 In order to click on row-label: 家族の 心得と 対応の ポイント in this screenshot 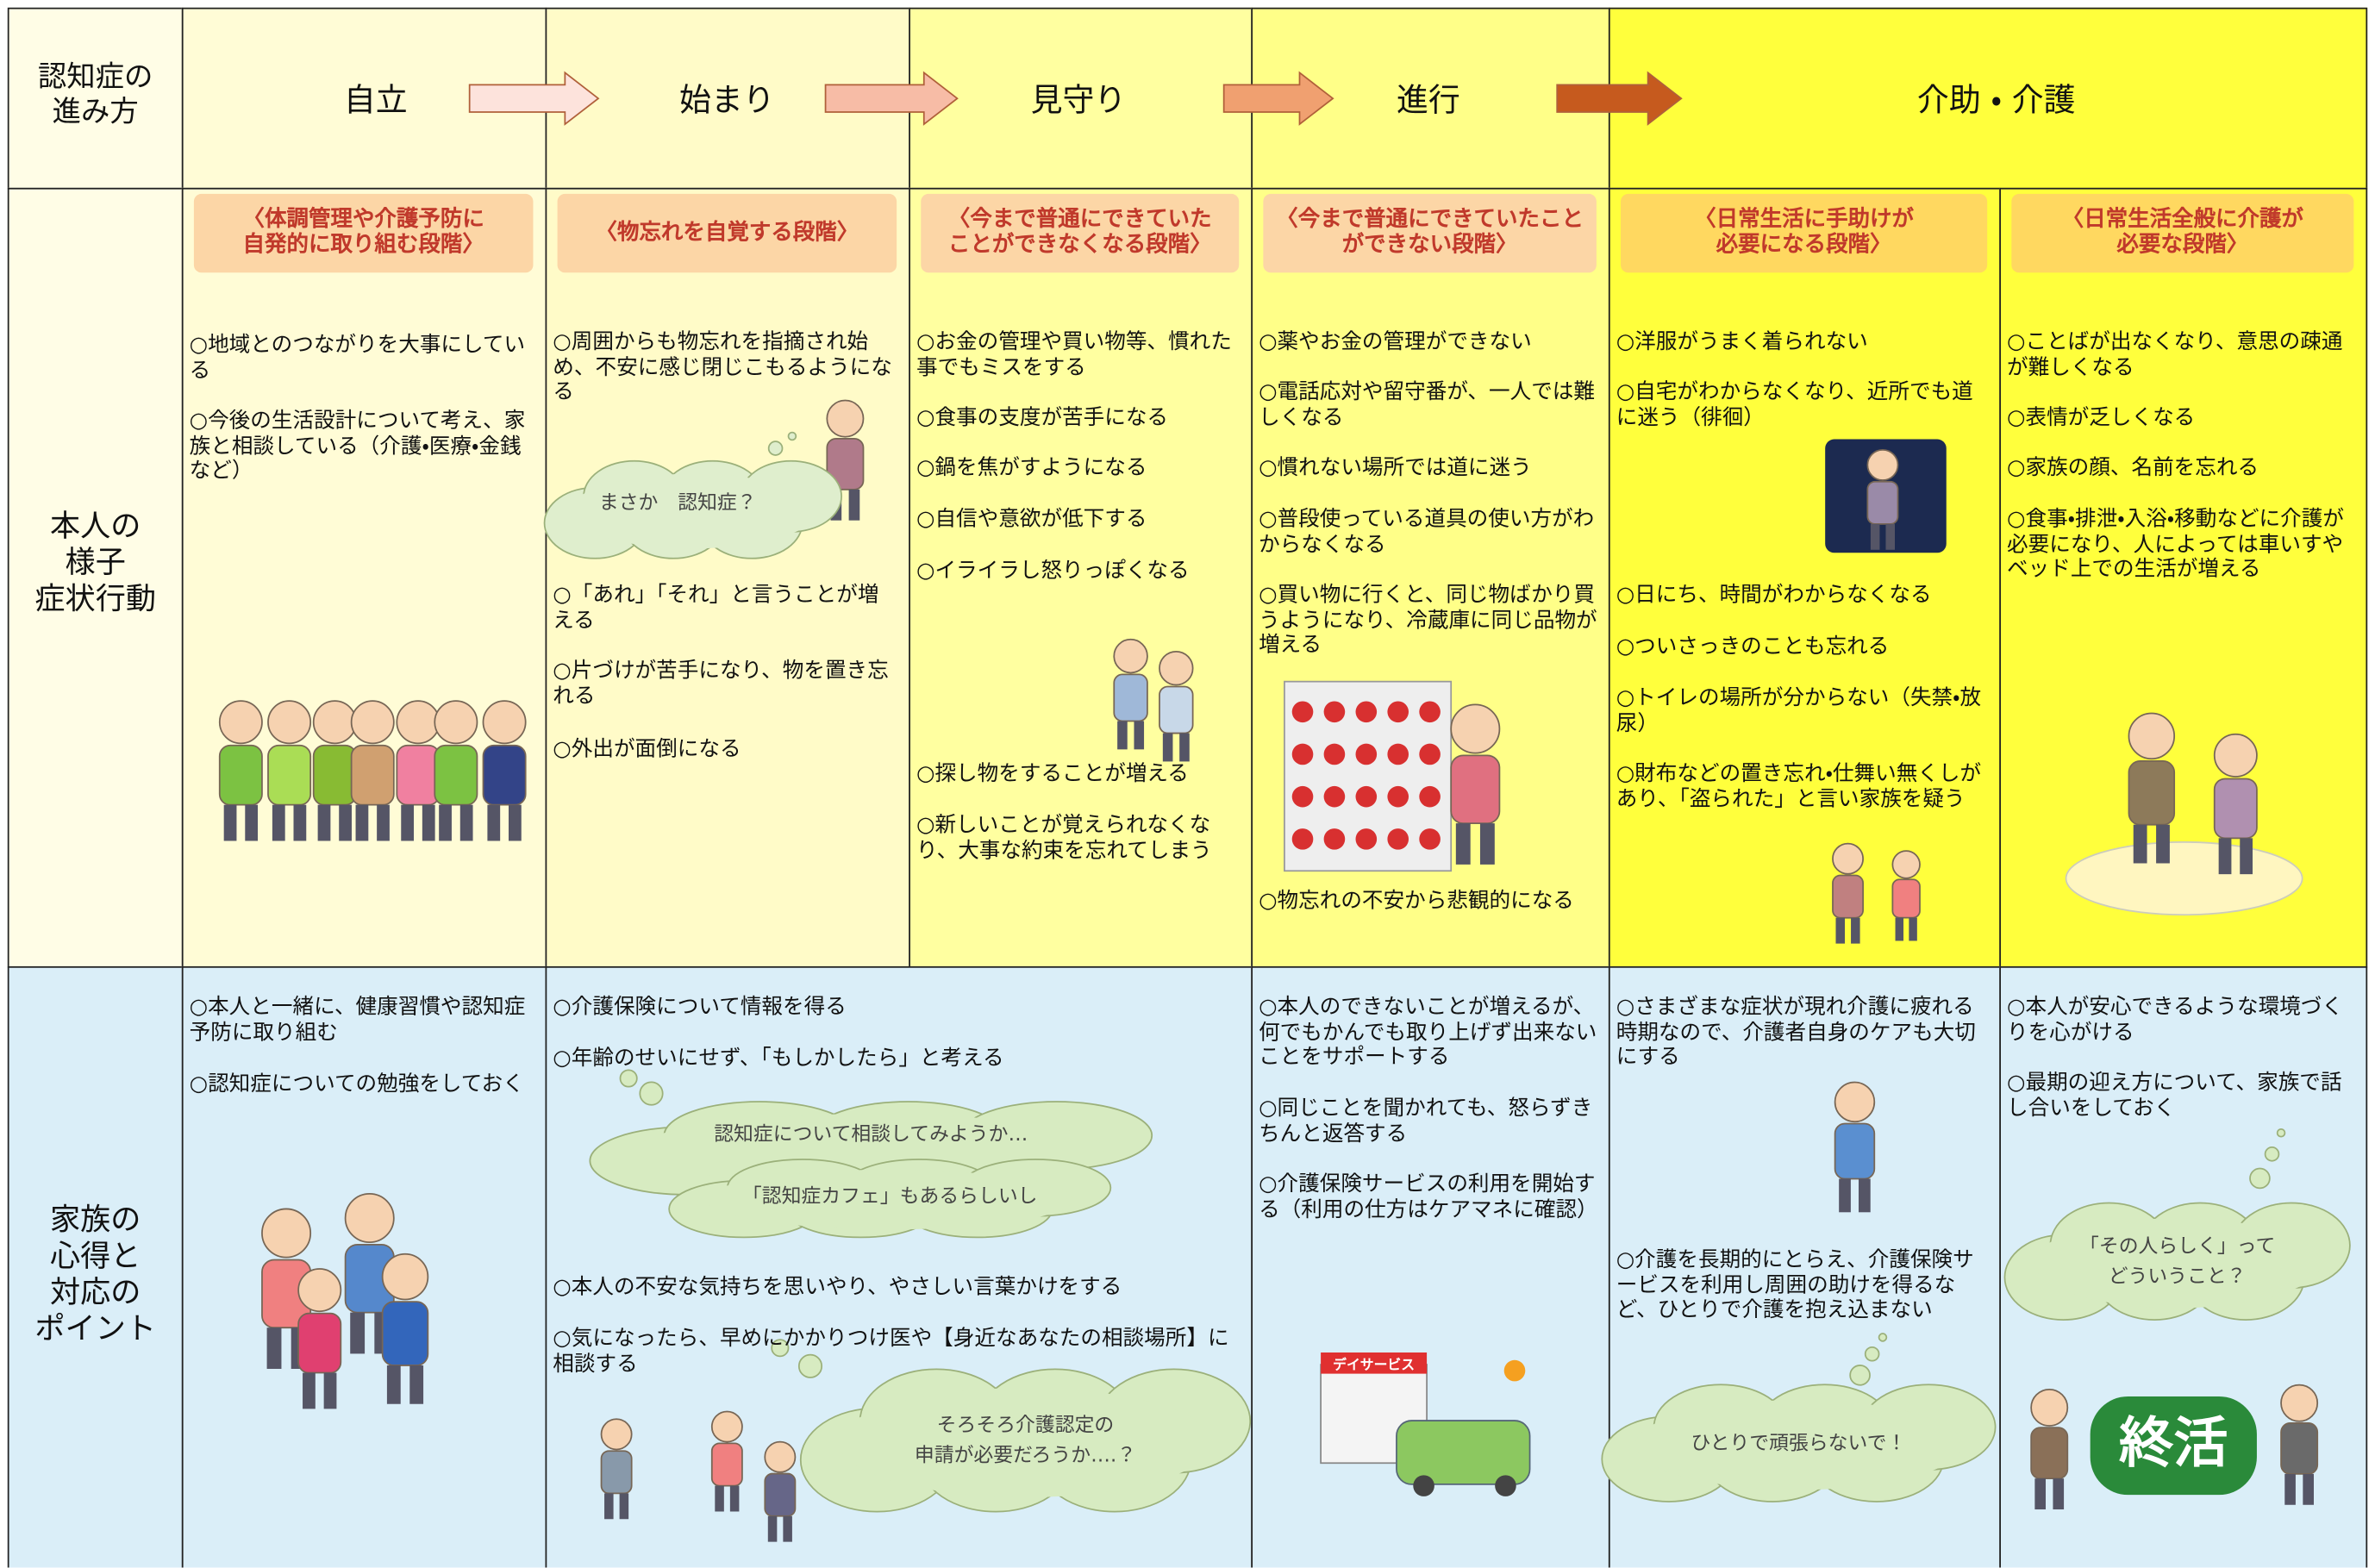, I will do `click(96, 1273)`.